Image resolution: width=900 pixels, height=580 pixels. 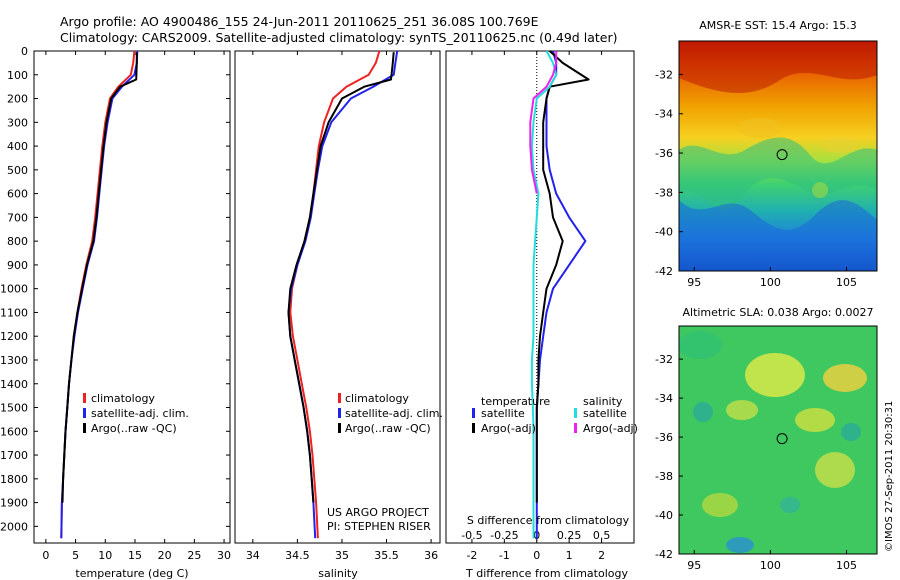 I want to click on salinity-series, so click(x=343, y=294).